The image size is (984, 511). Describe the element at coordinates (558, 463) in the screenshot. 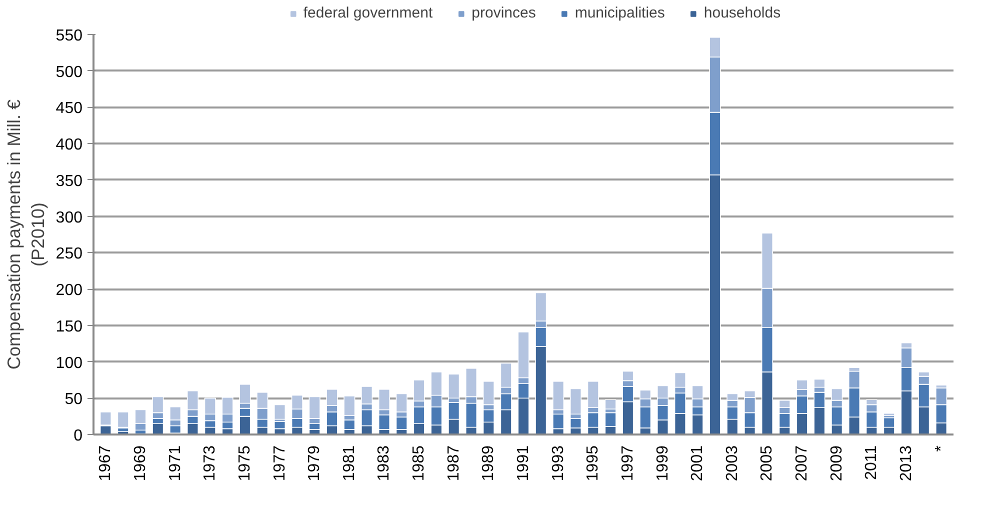

I see `x-tick-label: 1993` at that location.